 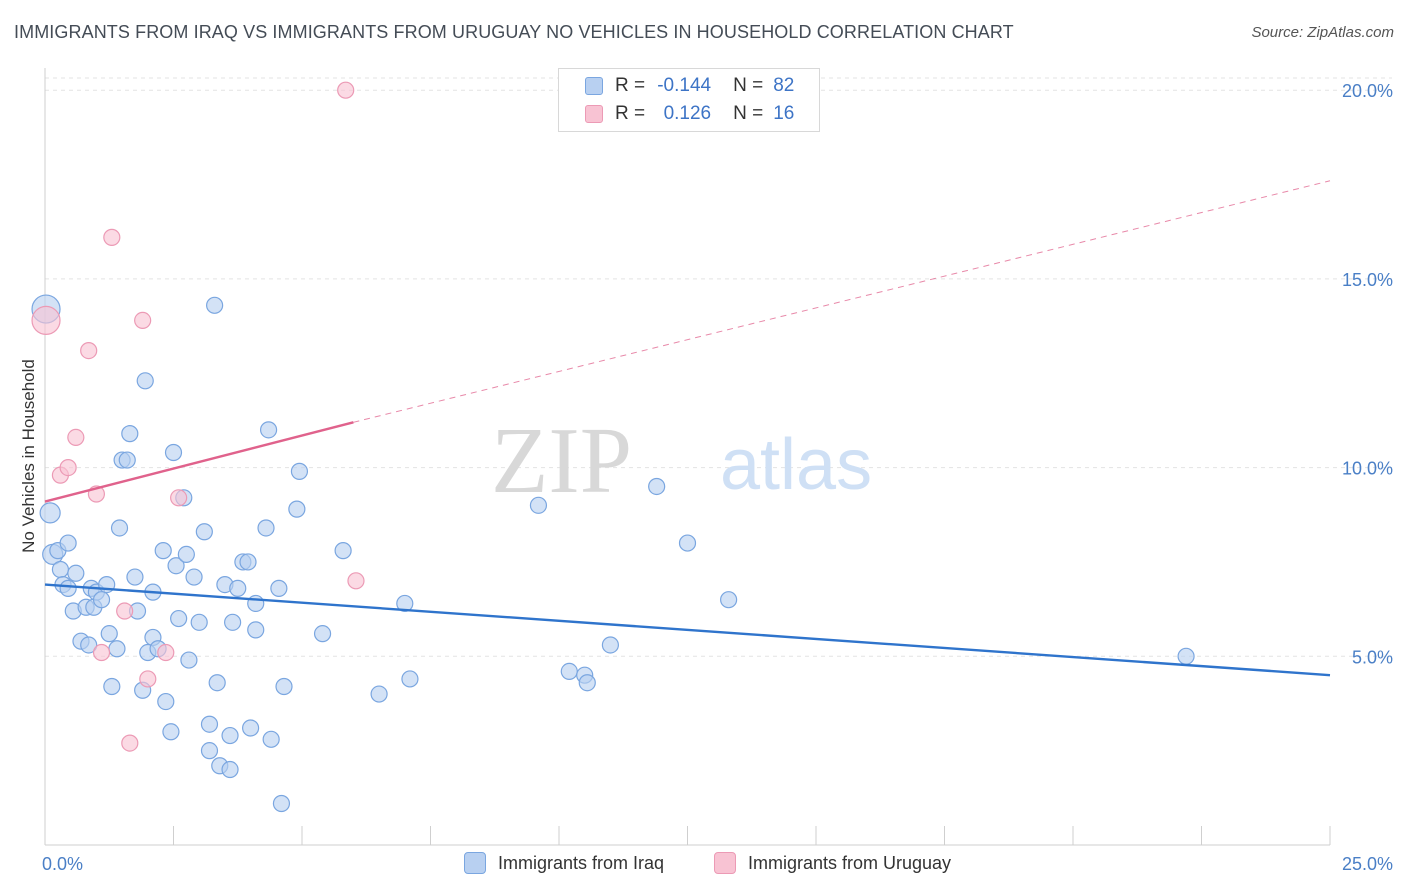 I want to click on y-tick-label-2: 15.0%, so click(x=1367, y=280).